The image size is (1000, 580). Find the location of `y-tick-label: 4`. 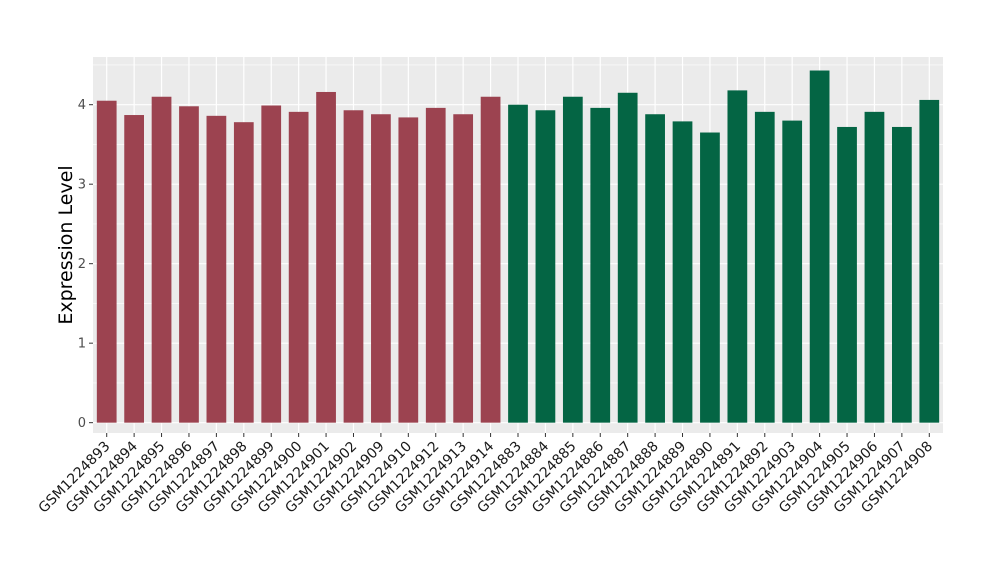

y-tick-label: 4 is located at coordinates (82, 105).